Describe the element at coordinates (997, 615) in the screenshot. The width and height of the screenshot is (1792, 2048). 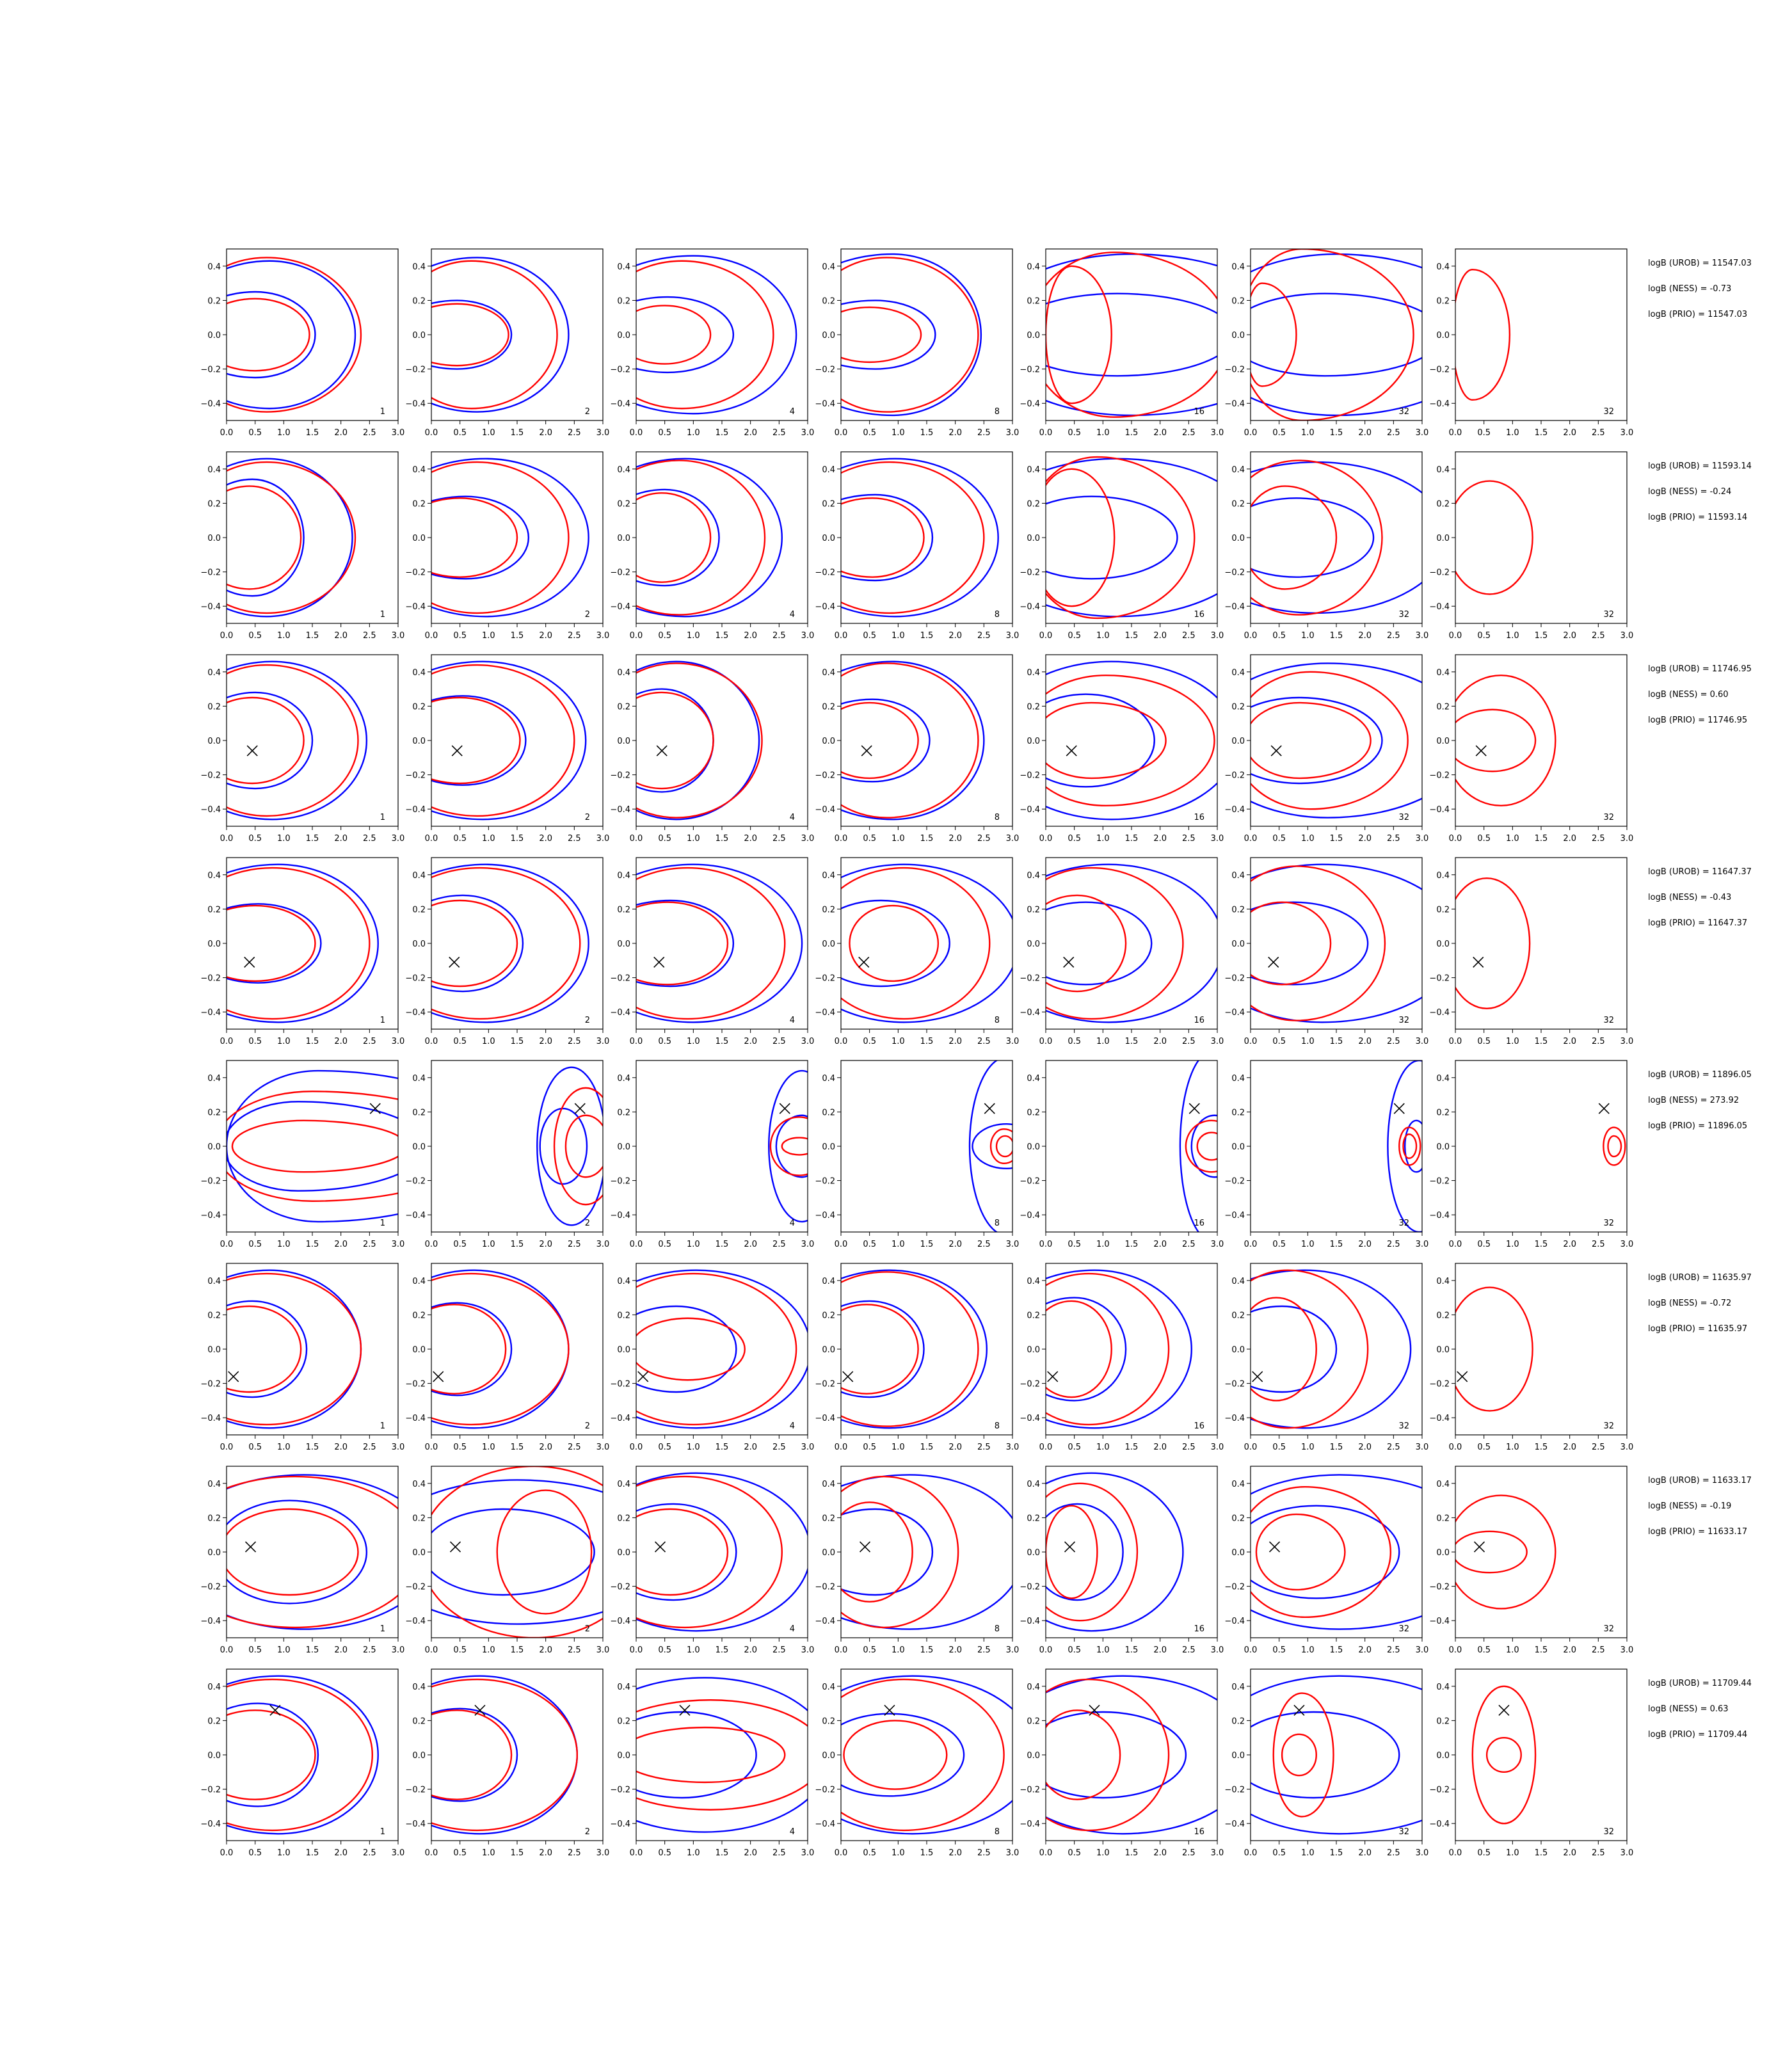
I see `panel-iteration-label: 8` at that location.